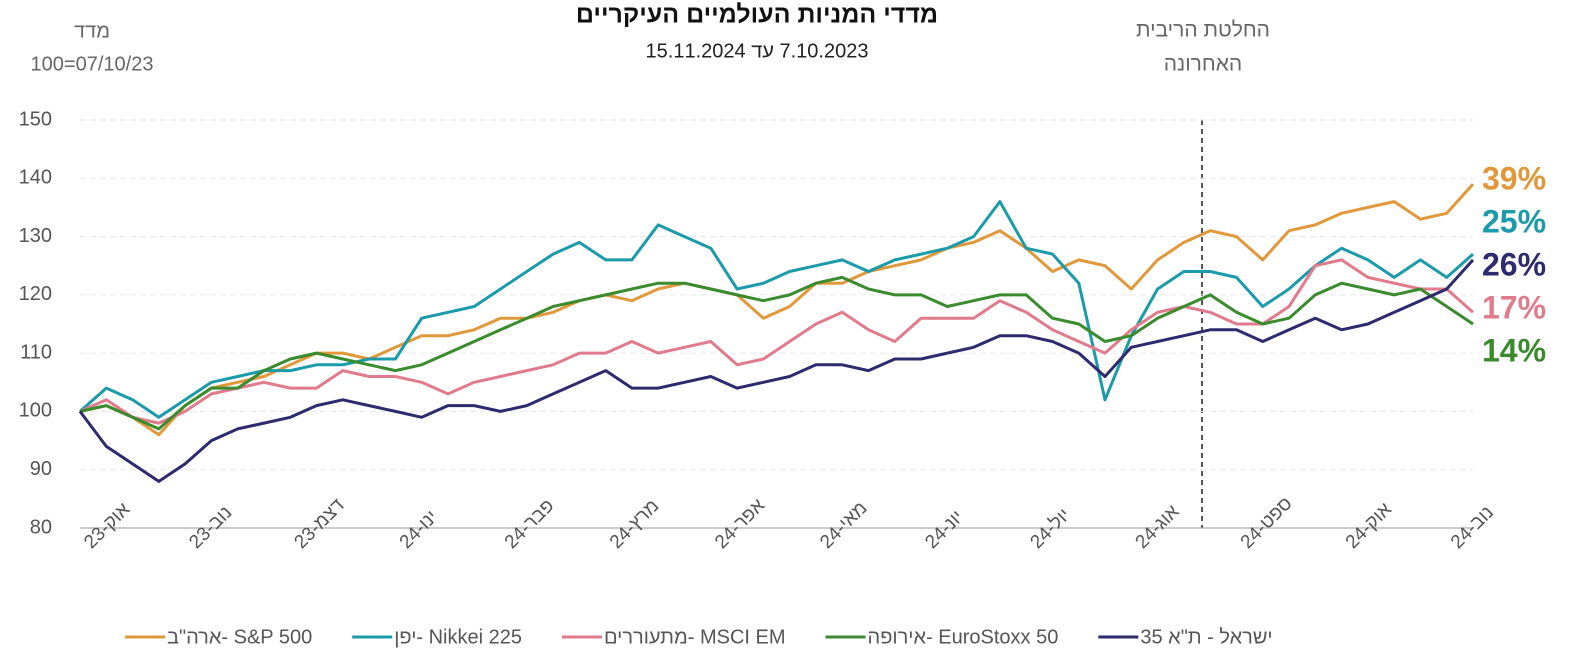 The height and width of the screenshot is (662, 1595). I want to click on x-tick-label: יונ-24, so click(944, 530).